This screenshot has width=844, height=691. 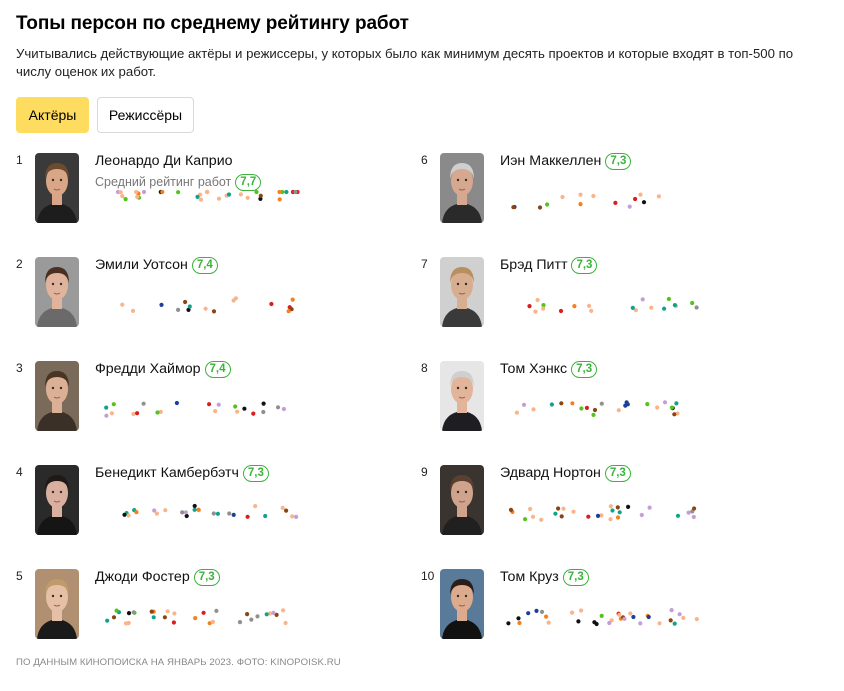 What do you see at coordinates (157, 577) in the screenshot?
I see `person-name: Джоди Фостер 7,3` at bounding box center [157, 577].